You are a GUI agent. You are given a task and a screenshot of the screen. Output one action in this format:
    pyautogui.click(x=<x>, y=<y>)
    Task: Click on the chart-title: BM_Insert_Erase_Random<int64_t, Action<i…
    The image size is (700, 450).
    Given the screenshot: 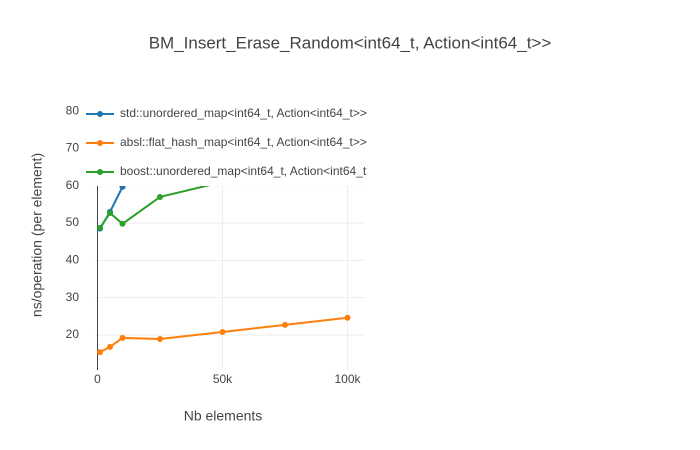 What is the action you would take?
    pyautogui.click(x=350, y=42)
    